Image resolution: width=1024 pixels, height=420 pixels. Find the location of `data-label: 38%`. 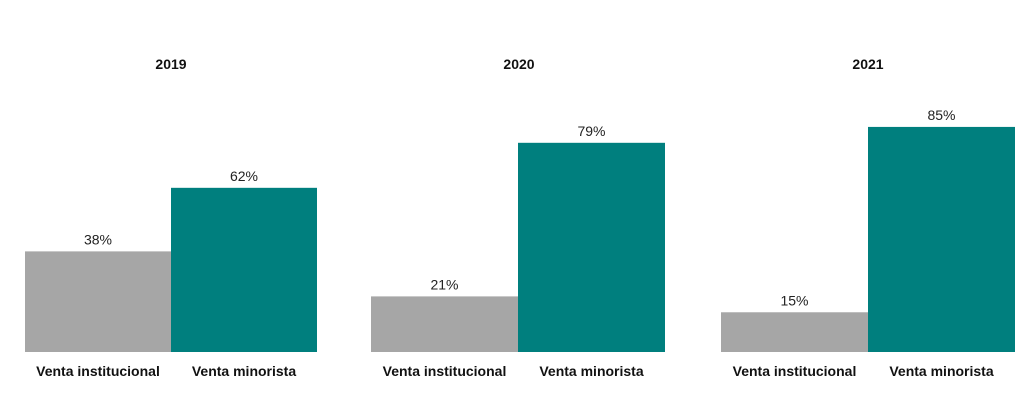

data-label: 38% is located at coordinates (98, 239).